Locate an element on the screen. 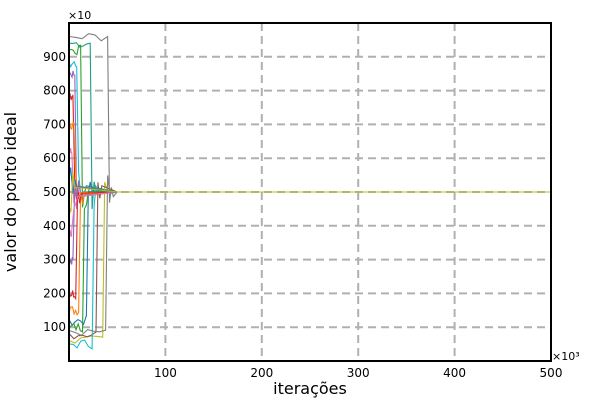  x-tick-labels: 100 200 300 400 500 is located at coordinates (358, 373).